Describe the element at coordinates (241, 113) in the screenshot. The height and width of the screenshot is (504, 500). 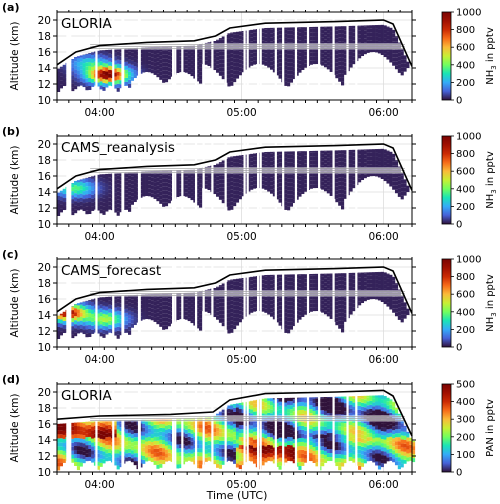
I see `x-tick-label: 05:00` at that location.